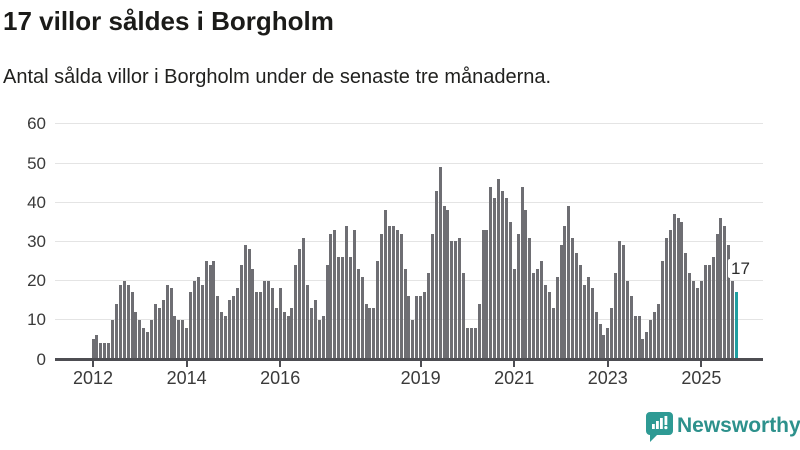  I want to click on x-axis-line, so click(409, 359).